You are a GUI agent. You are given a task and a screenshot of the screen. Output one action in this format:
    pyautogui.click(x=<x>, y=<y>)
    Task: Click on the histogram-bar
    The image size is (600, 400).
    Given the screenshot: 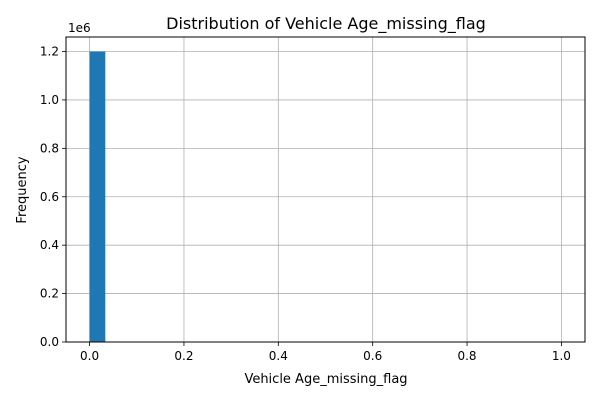 What is the action you would take?
    pyautogui.click(x=97, y=197)
    